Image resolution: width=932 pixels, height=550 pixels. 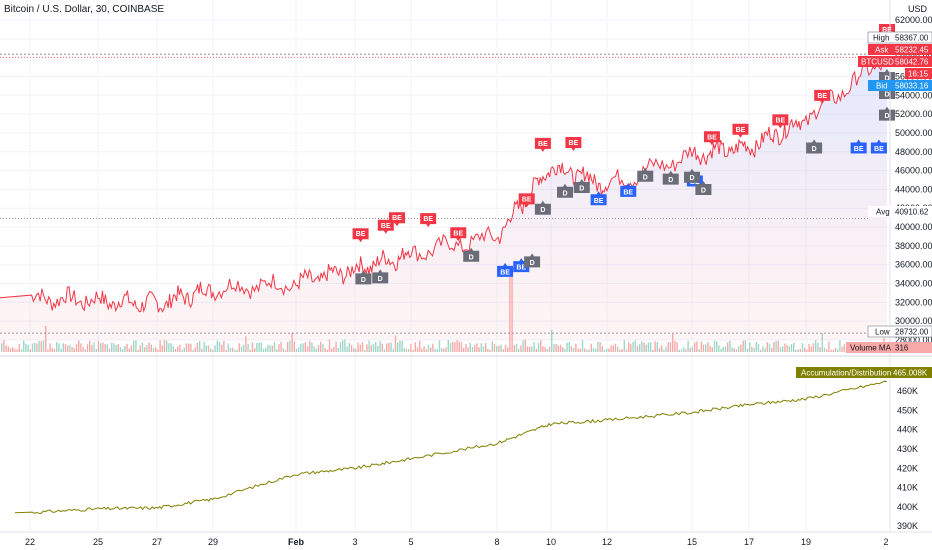 What do you see at coordinates (157, 542) in the screenshot?
I see `time-tick-label: 27` at bounding box center [157, 542].